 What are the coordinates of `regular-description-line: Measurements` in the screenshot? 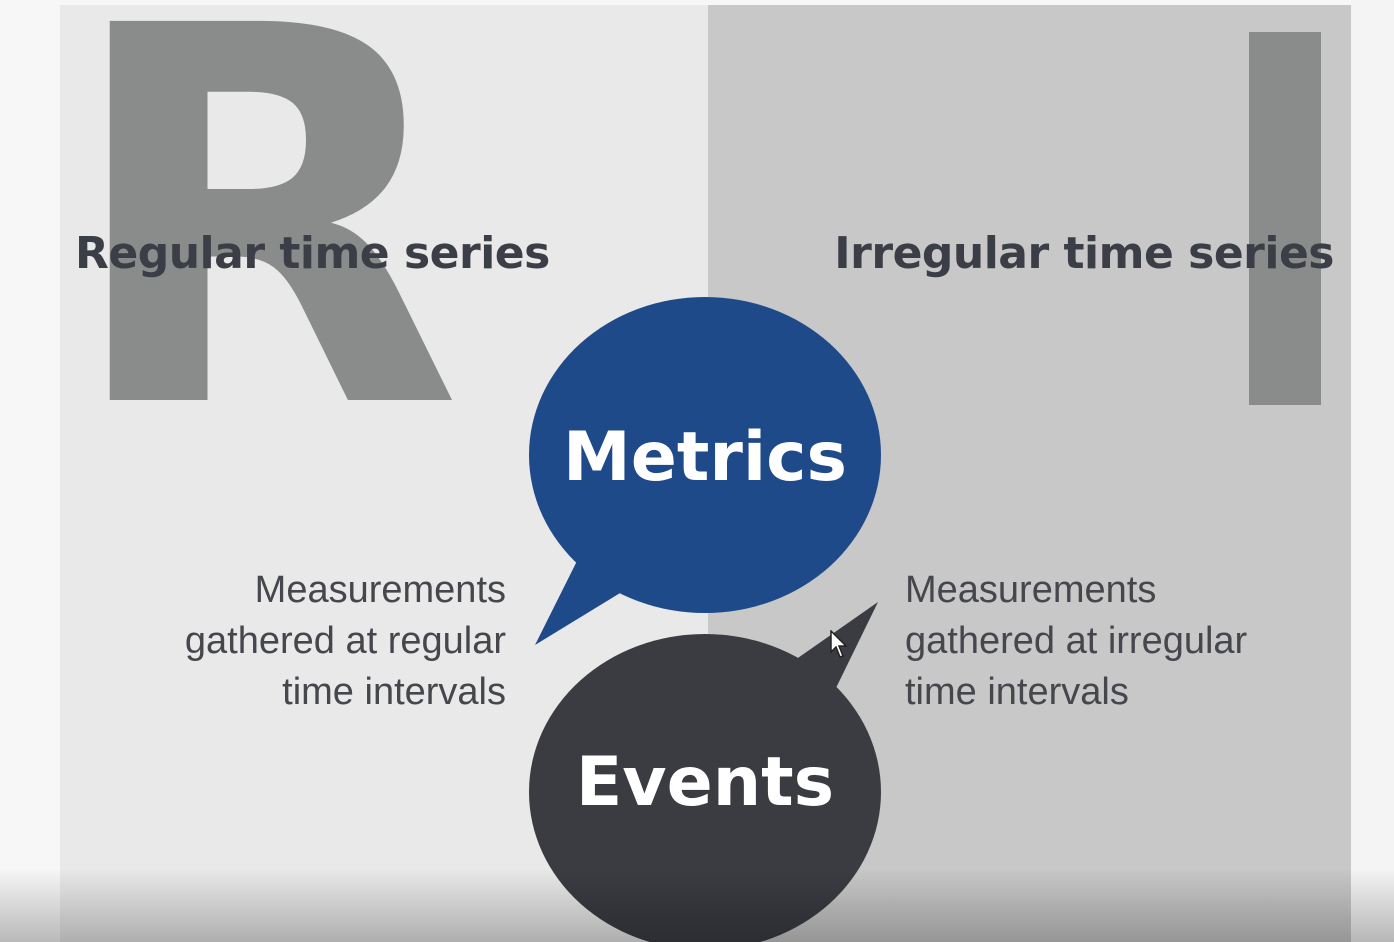 It's located at (380, 590).